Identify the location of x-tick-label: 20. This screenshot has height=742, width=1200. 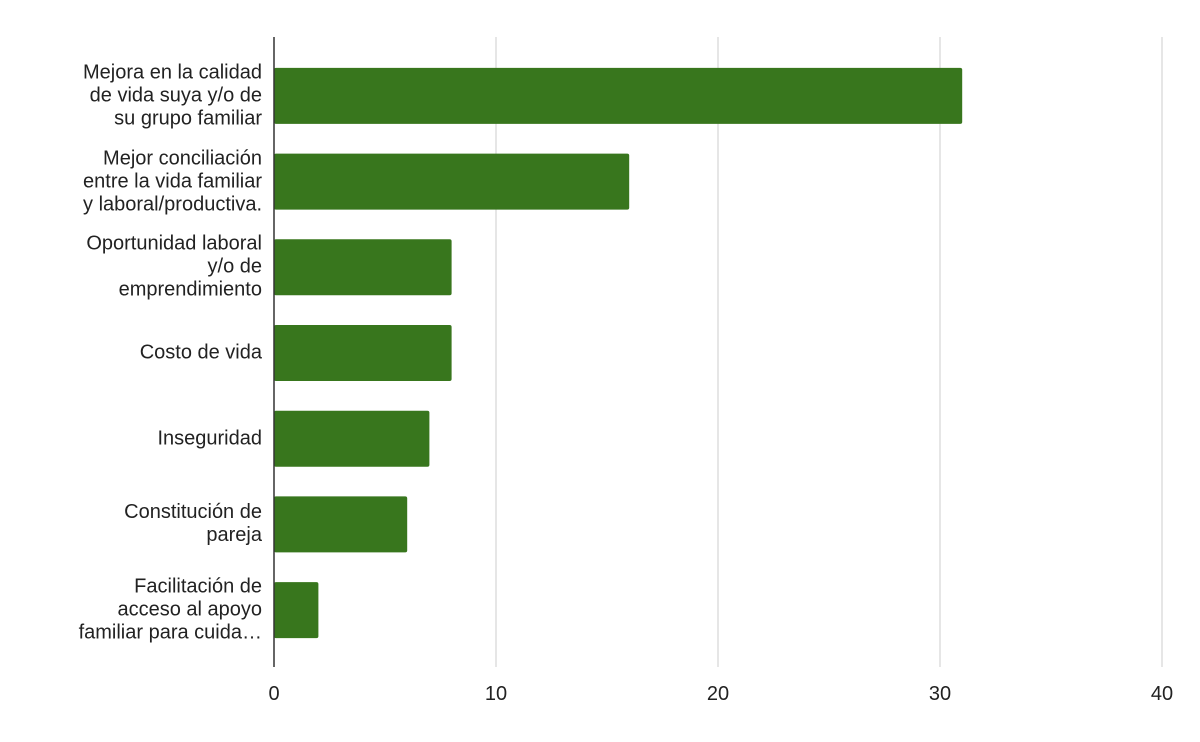
(718, 694).